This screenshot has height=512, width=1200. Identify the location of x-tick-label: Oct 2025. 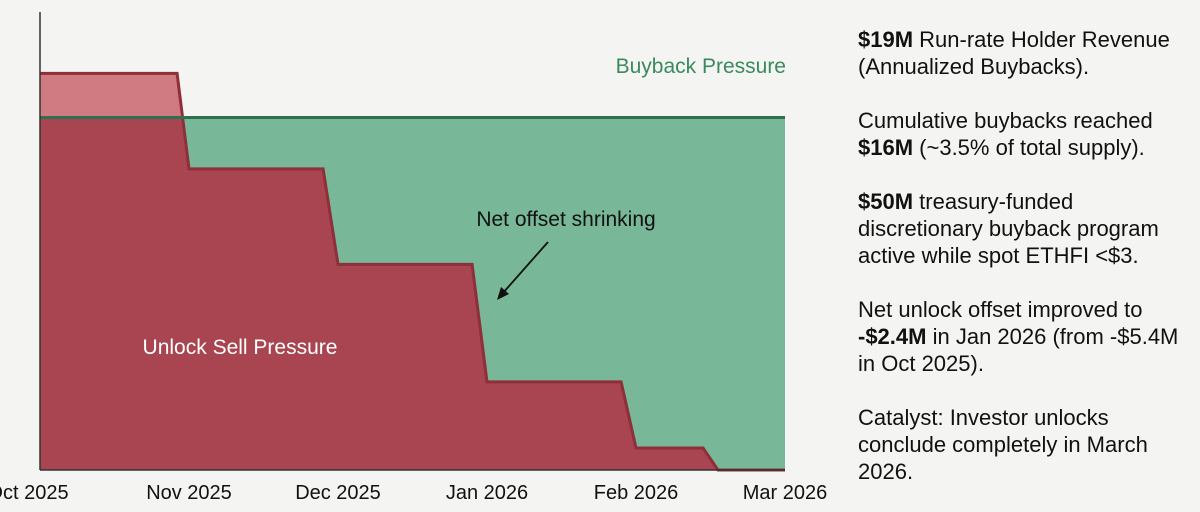
(34, 493).